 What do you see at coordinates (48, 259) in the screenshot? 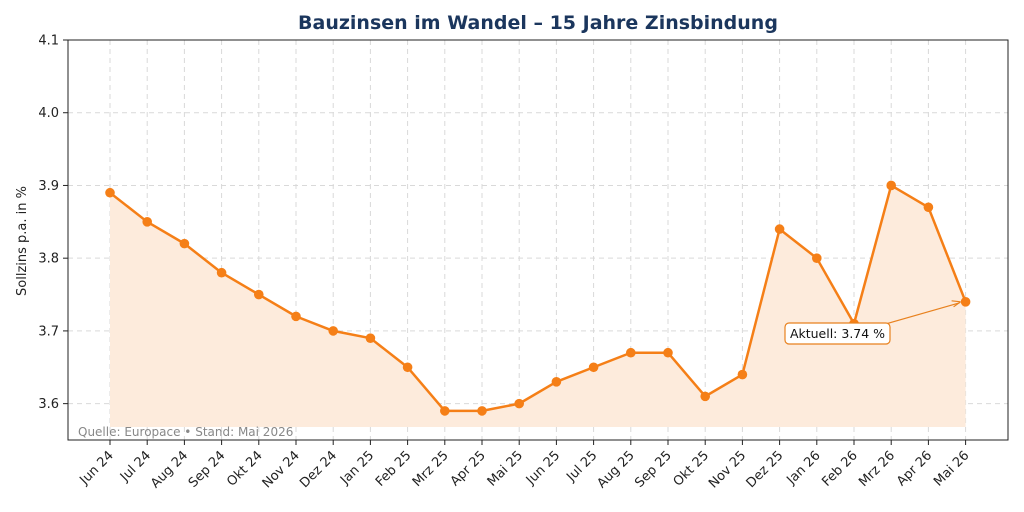
I see `y-tick-label-2: 3.8` at bounding box center [48, 259].